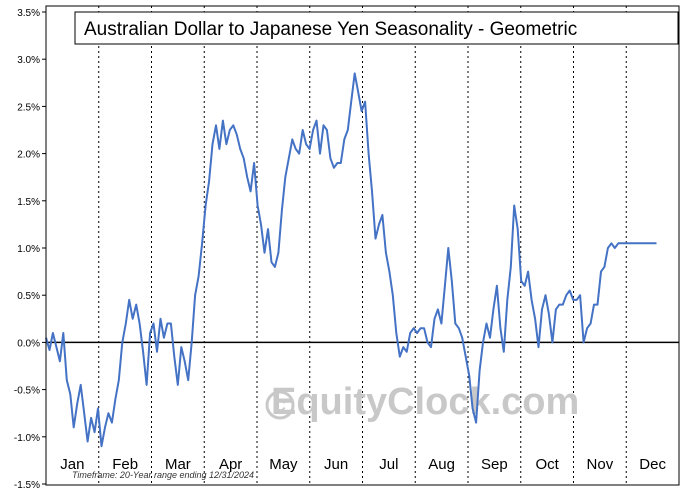 This screenshot has width=683, height=496. Describe the element at coordinates (28, 296) in the screenshot. I see `y-tick-label: 0.5%` at that location.